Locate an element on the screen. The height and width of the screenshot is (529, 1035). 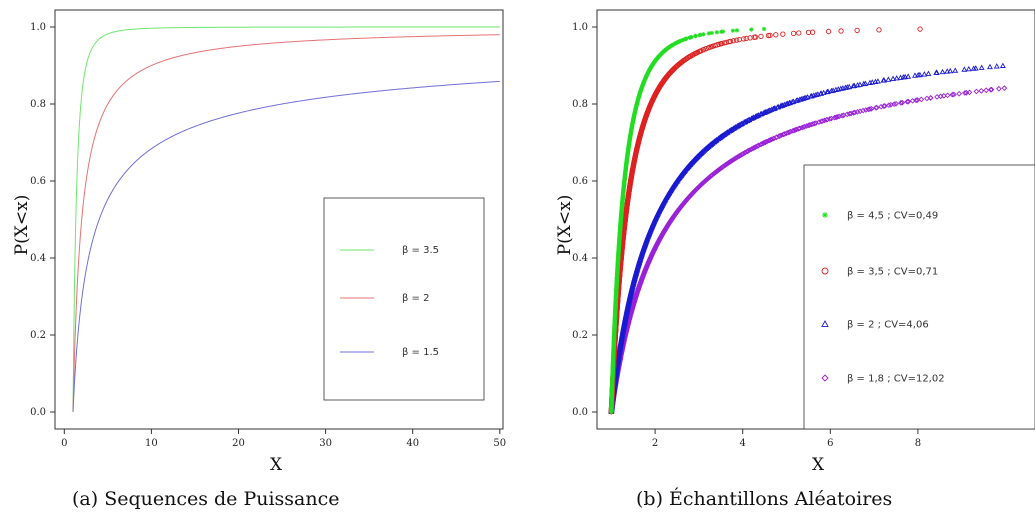
panel-b-y-tick-label: 0.2 is located at coordinates (580, 335).